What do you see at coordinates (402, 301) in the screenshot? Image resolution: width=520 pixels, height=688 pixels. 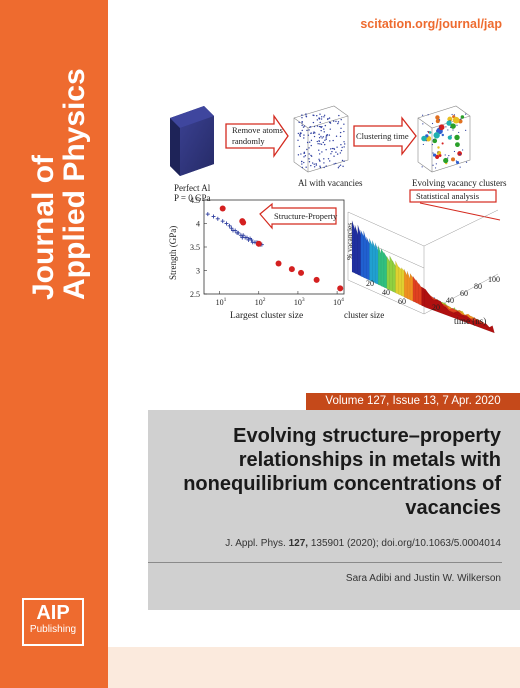 I see `surface-x-tick: 60` at bounding box center [402, 301].